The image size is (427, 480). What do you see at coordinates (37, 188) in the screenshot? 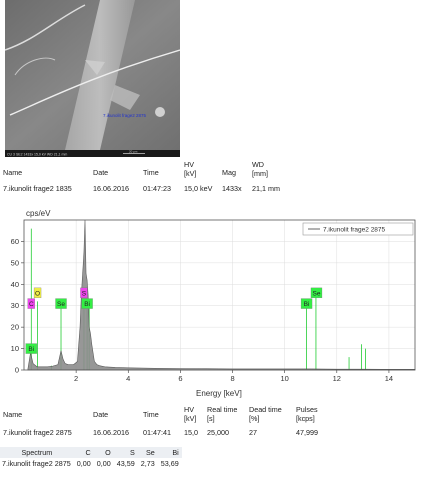
I see `image-name: 7.ikunolit frage2 1835` at bounding box center [37, 188].